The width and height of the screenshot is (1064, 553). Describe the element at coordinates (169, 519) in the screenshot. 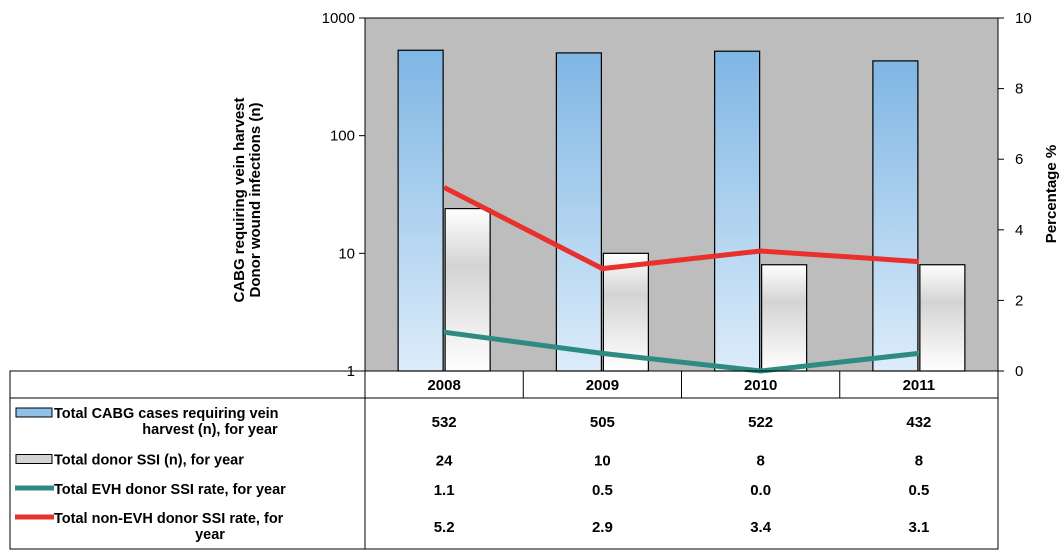

I see `legend-label-non-evh-rate: Total non-EVH donor SSI rate, for` at that location.